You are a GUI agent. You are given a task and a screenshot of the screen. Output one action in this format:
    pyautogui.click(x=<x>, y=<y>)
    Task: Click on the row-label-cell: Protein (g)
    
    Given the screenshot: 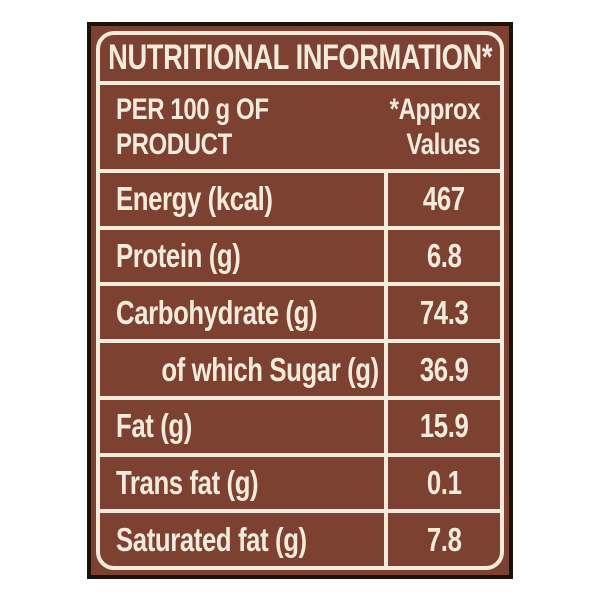 What is the action you would take?
    pyautogui.click(x=244, y=256)
    